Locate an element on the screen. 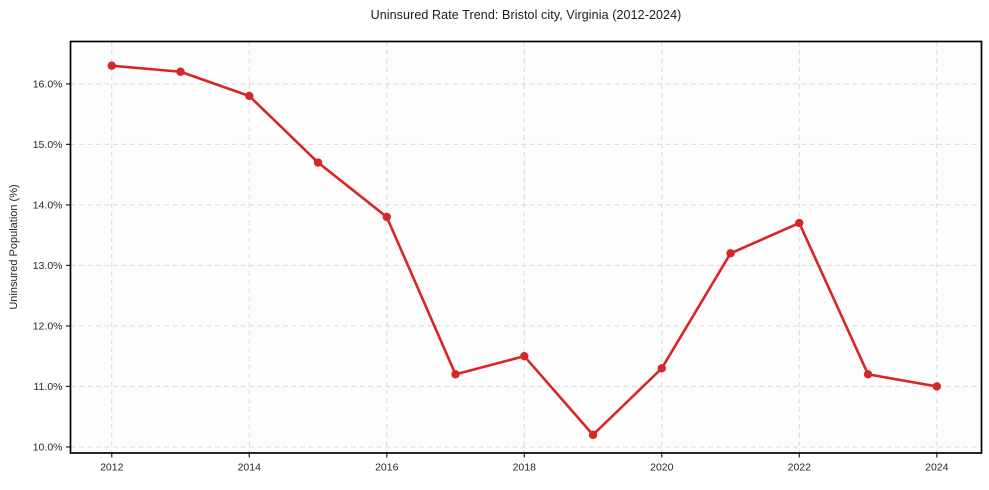 Image resolution: width=989 pixels, height=490 pixels. x-tick-label: 2024 is located at coordinates (937, 468).